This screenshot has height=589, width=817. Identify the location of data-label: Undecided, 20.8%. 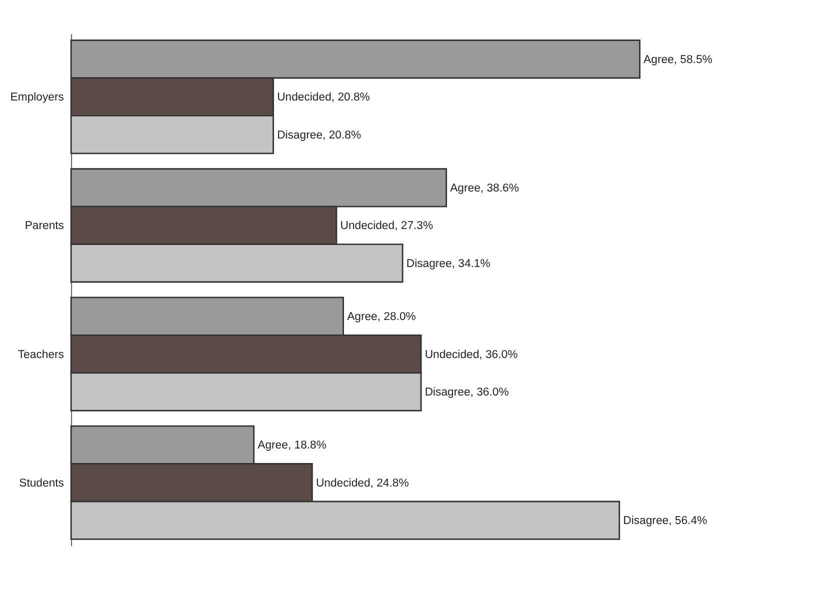
(323, 98).